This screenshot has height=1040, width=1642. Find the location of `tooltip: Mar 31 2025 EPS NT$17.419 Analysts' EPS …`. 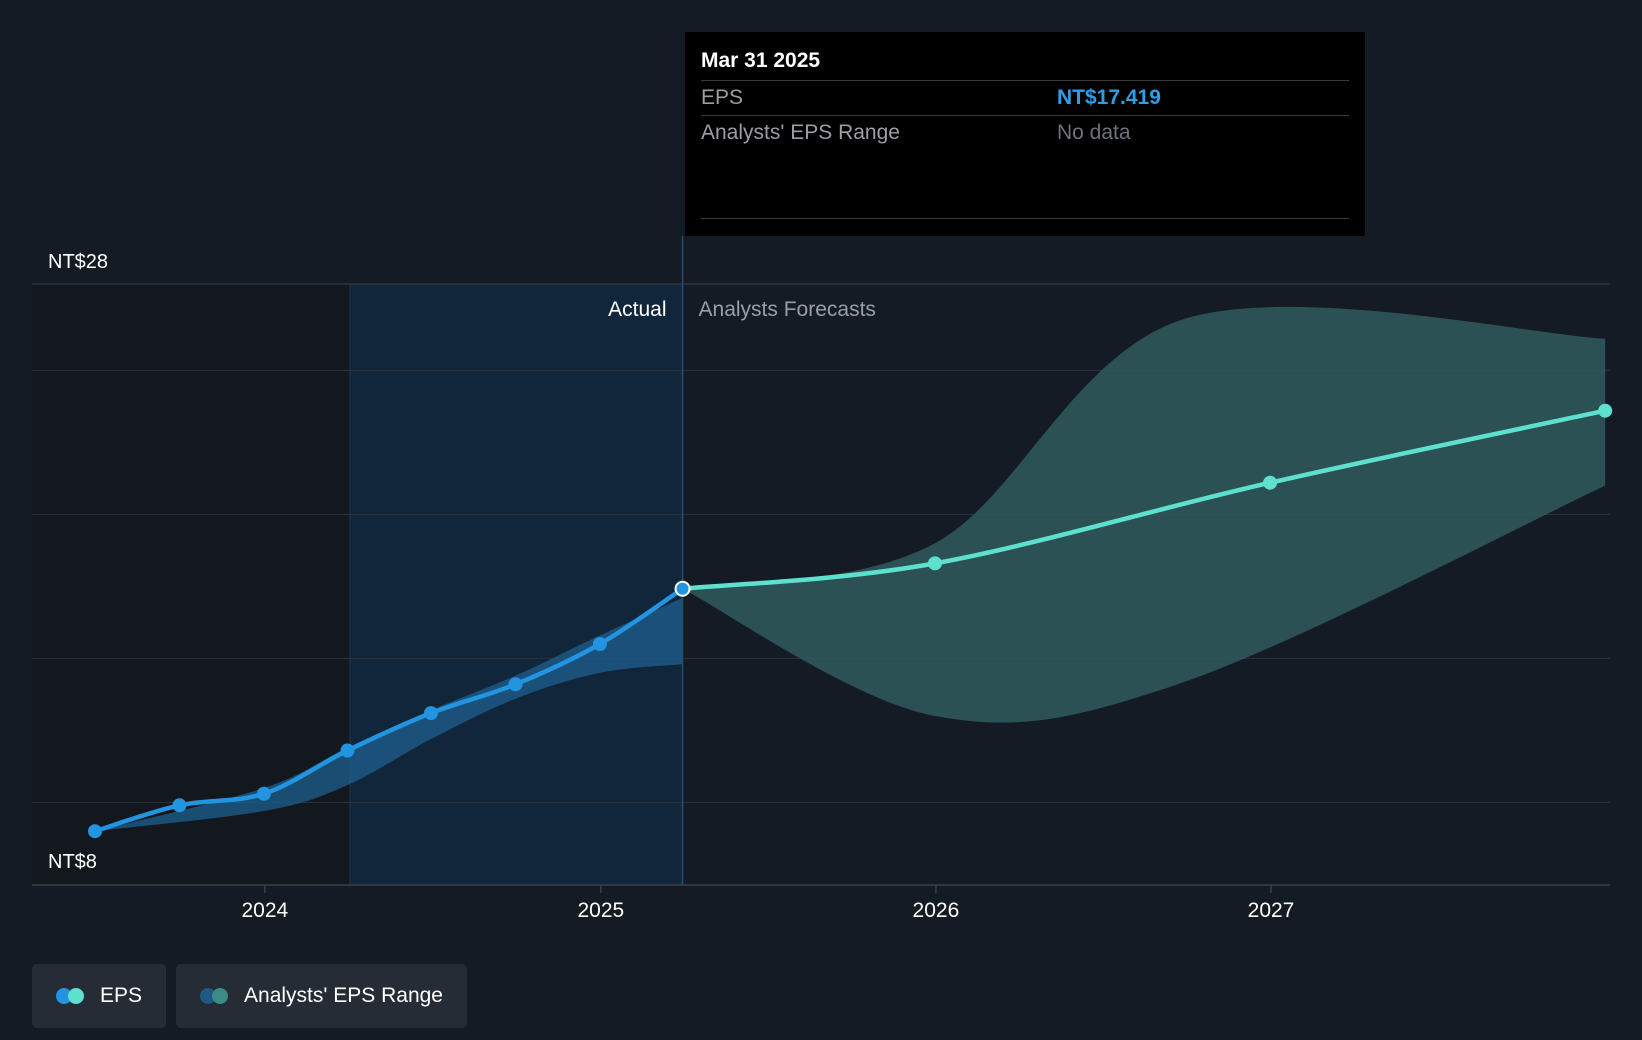

tooltip: Mar 31 2025 EPS NT$17.419 Analysts' EPS … is located at coordinates (1025, 134).